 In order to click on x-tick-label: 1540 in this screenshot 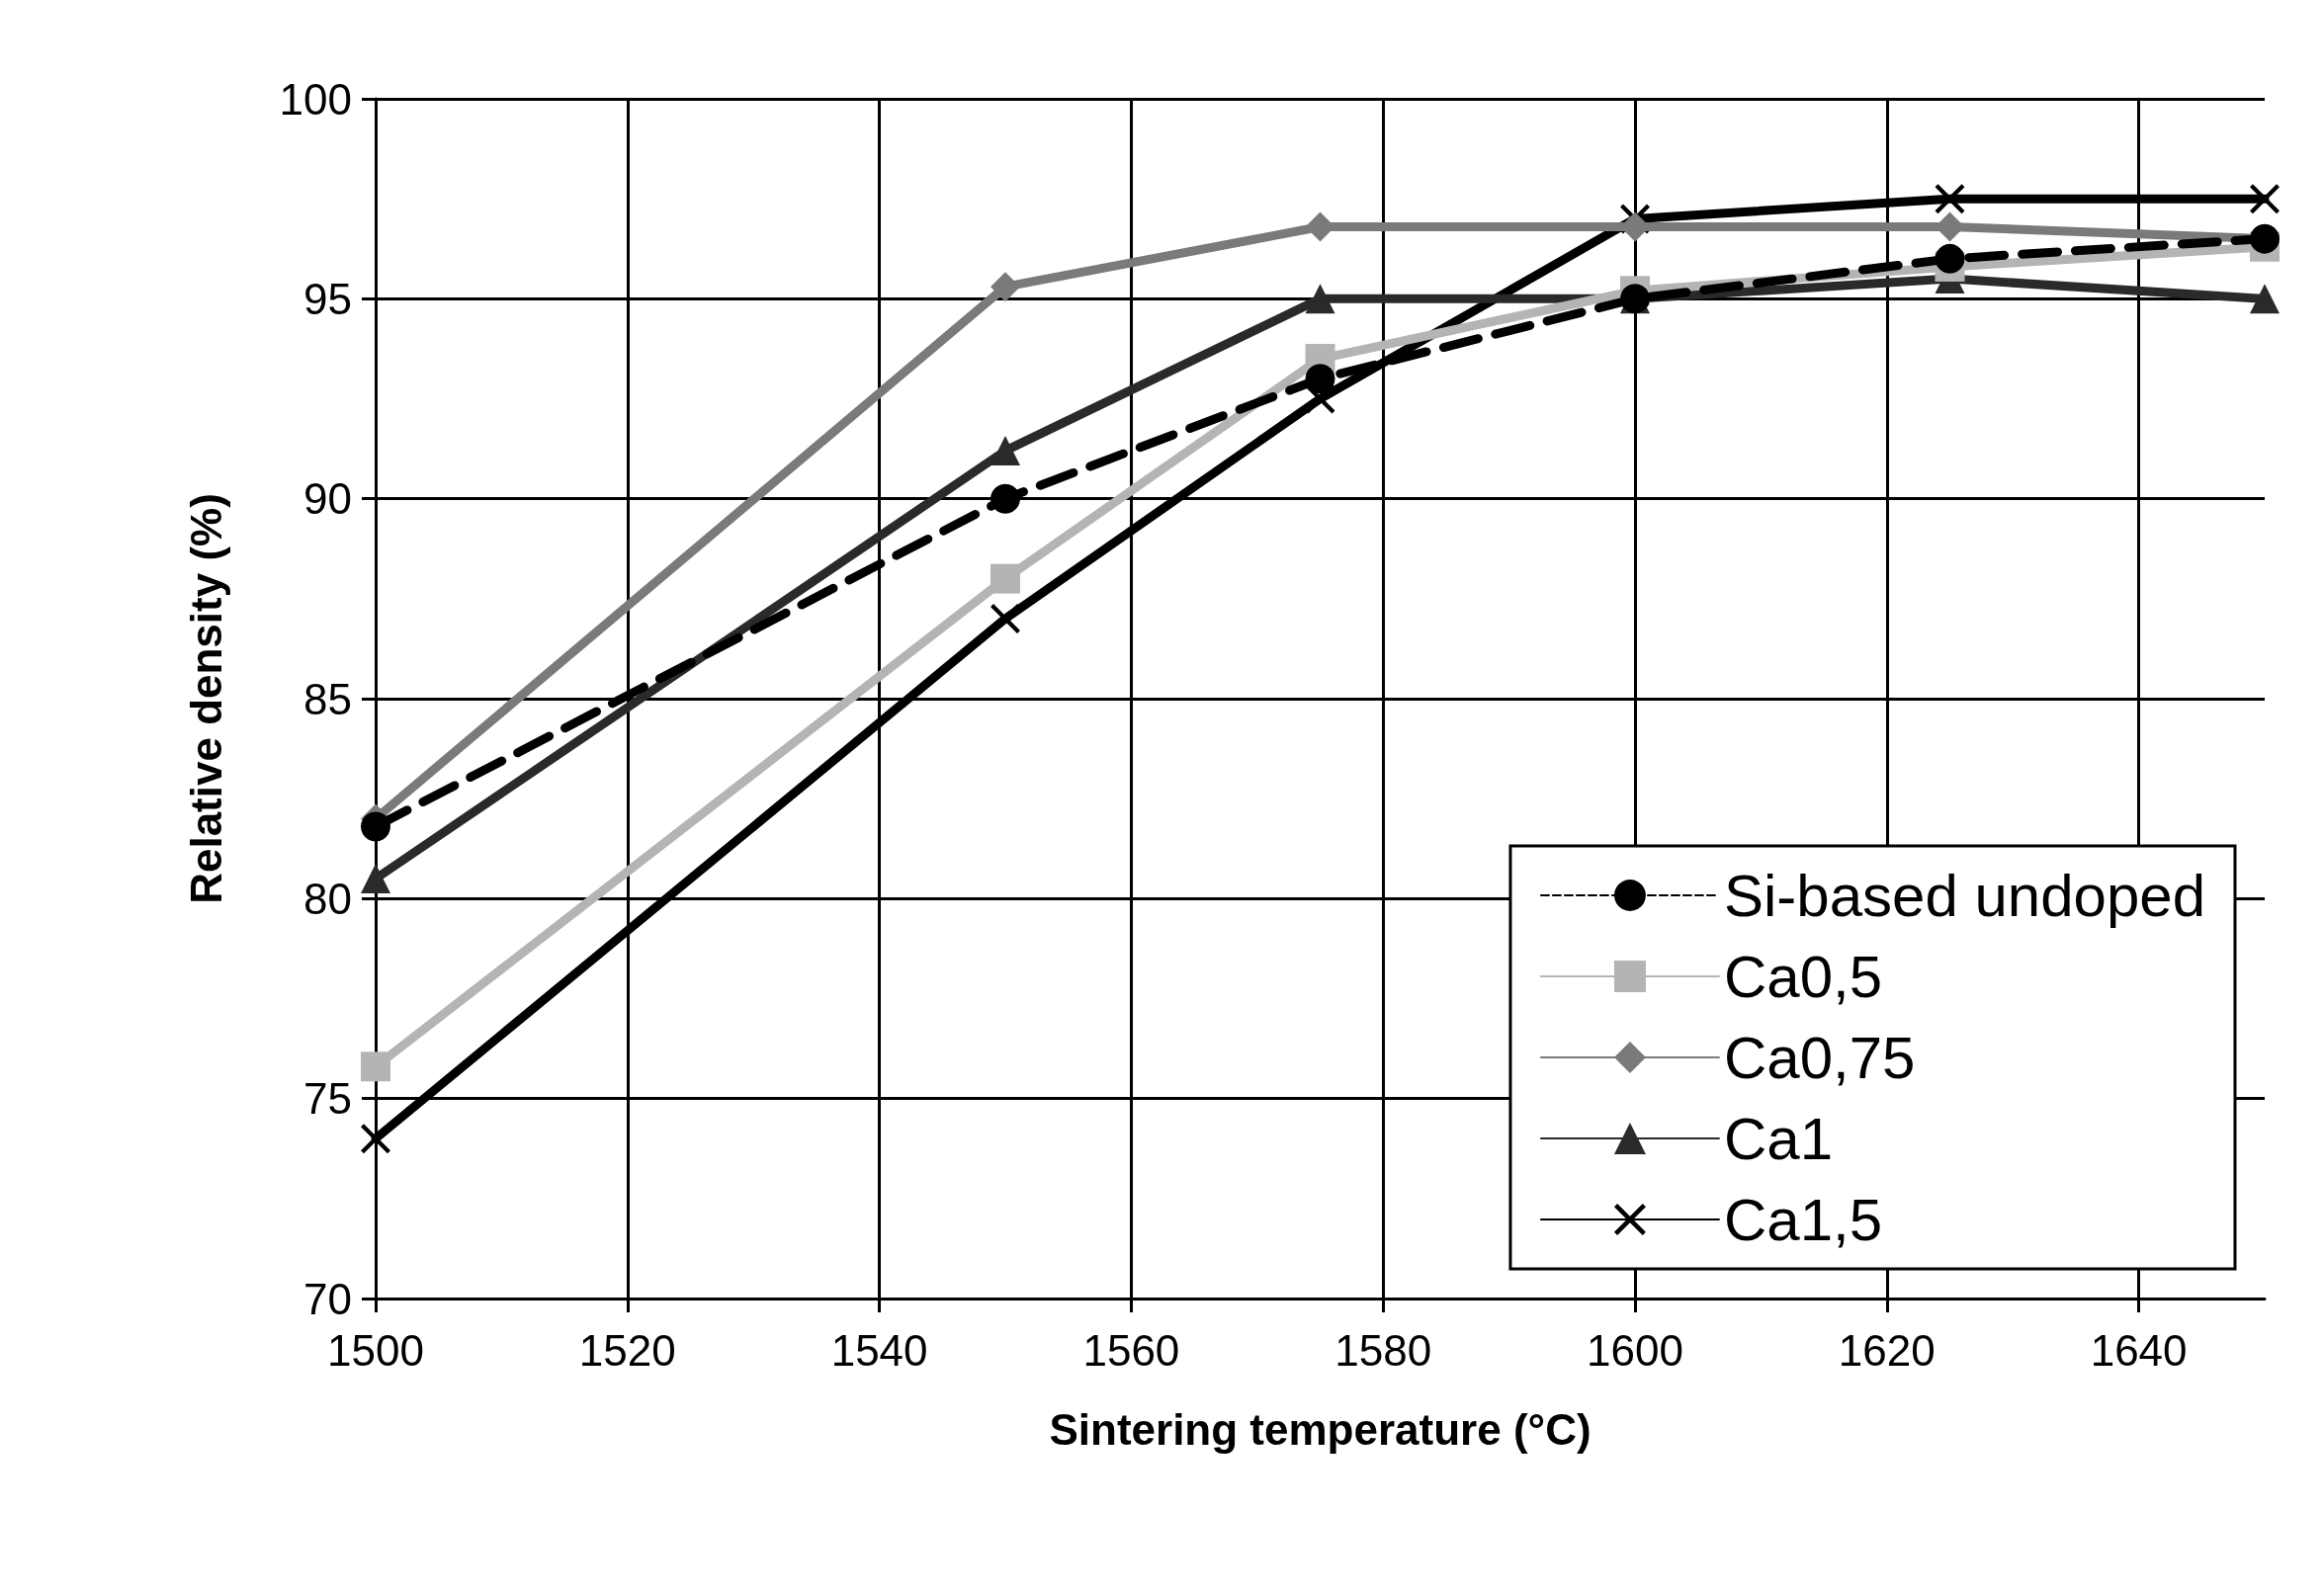, I will do `click(879, 1350)`.